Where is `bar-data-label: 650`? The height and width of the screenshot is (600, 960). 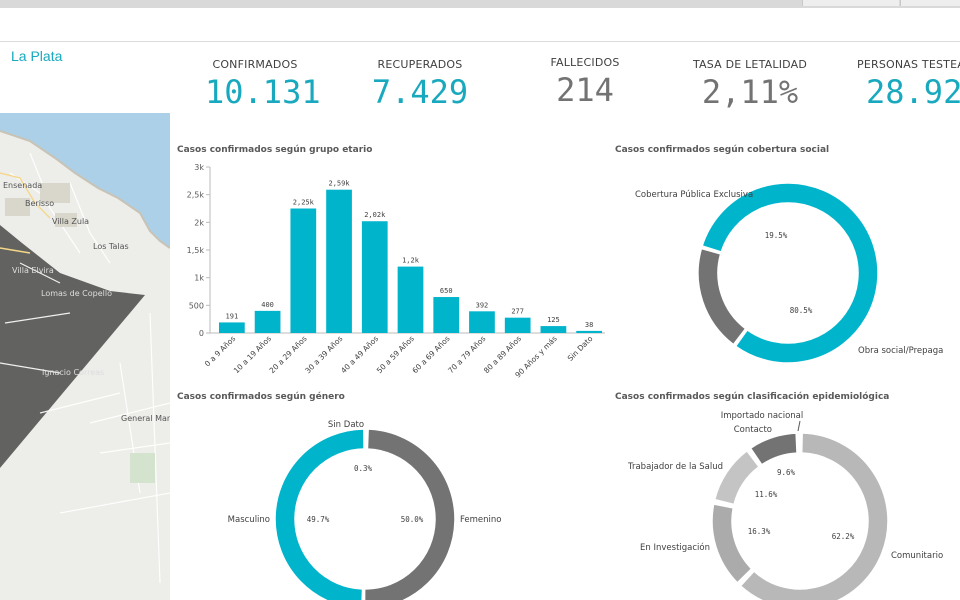 bar-data-label: 650 is located at coordinates (446, 291).